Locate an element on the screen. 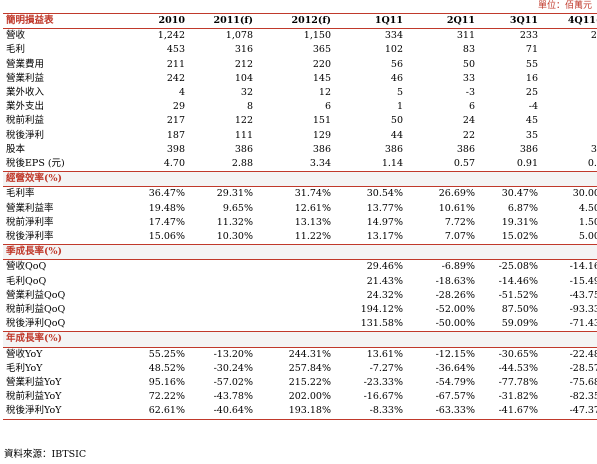  table-cell: 46 is located at coordinates (396, 78).